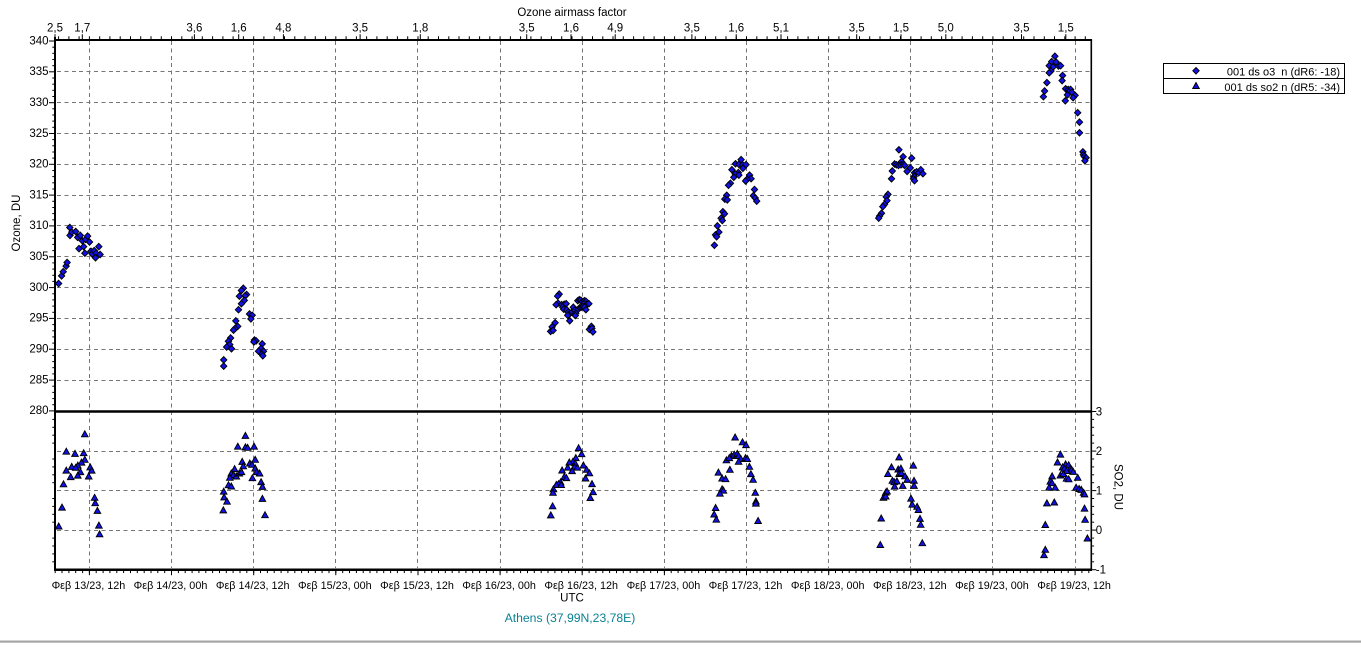 Image resolution: width=1361 pixels, height=650 pixels. I want to click on svg-text: 1, so click(1099, 492).